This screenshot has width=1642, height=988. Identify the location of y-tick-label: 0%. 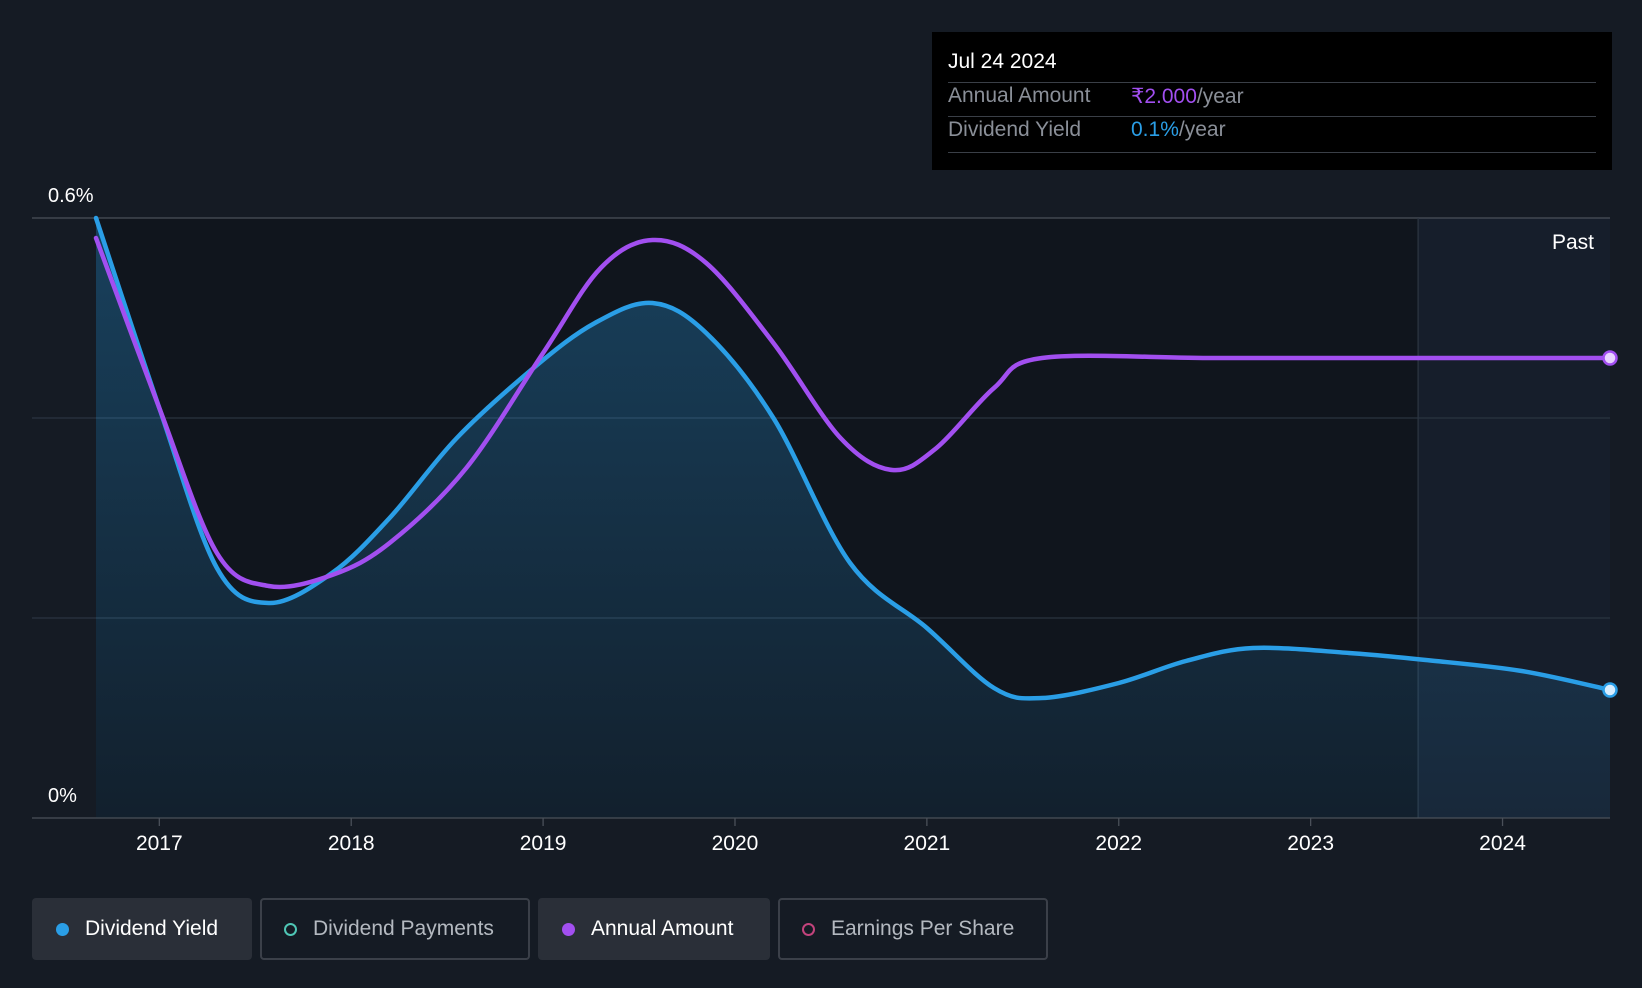
(62, 796).